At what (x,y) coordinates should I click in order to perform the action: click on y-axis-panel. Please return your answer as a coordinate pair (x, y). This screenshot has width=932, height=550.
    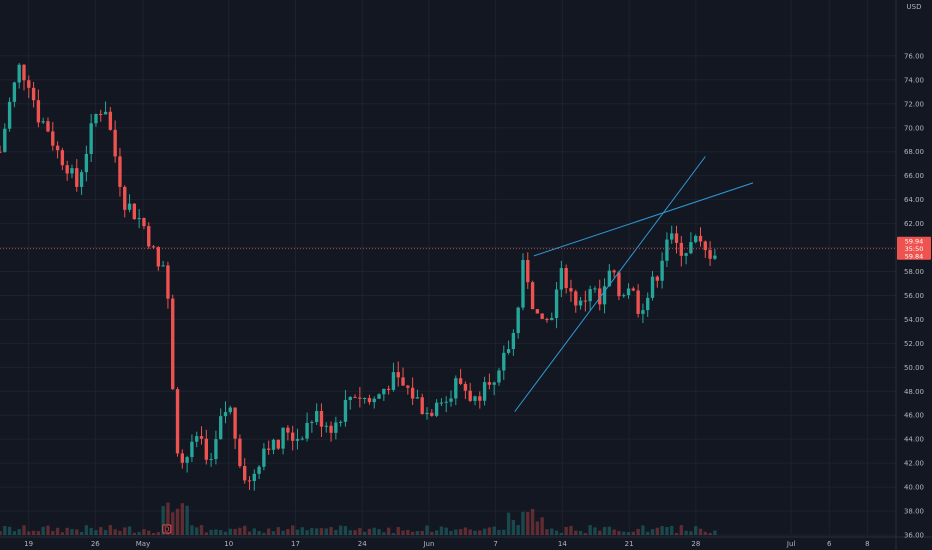
    Looking at the image, I should click on (914, 275).